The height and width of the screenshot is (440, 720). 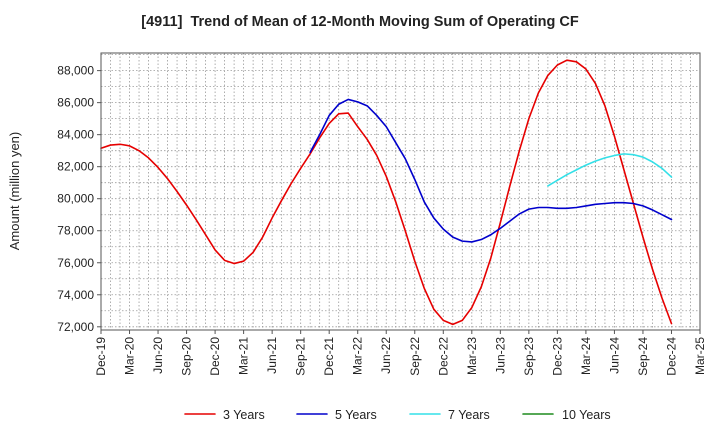 I want to click on legend-item-7-years: 7 Years, so click(x=449, y=415).